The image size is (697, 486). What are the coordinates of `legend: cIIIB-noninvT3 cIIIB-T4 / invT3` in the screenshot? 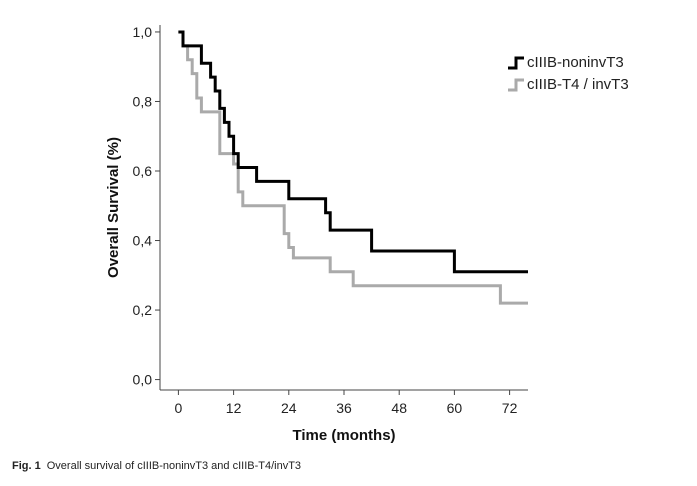 It's located at (568, 73).